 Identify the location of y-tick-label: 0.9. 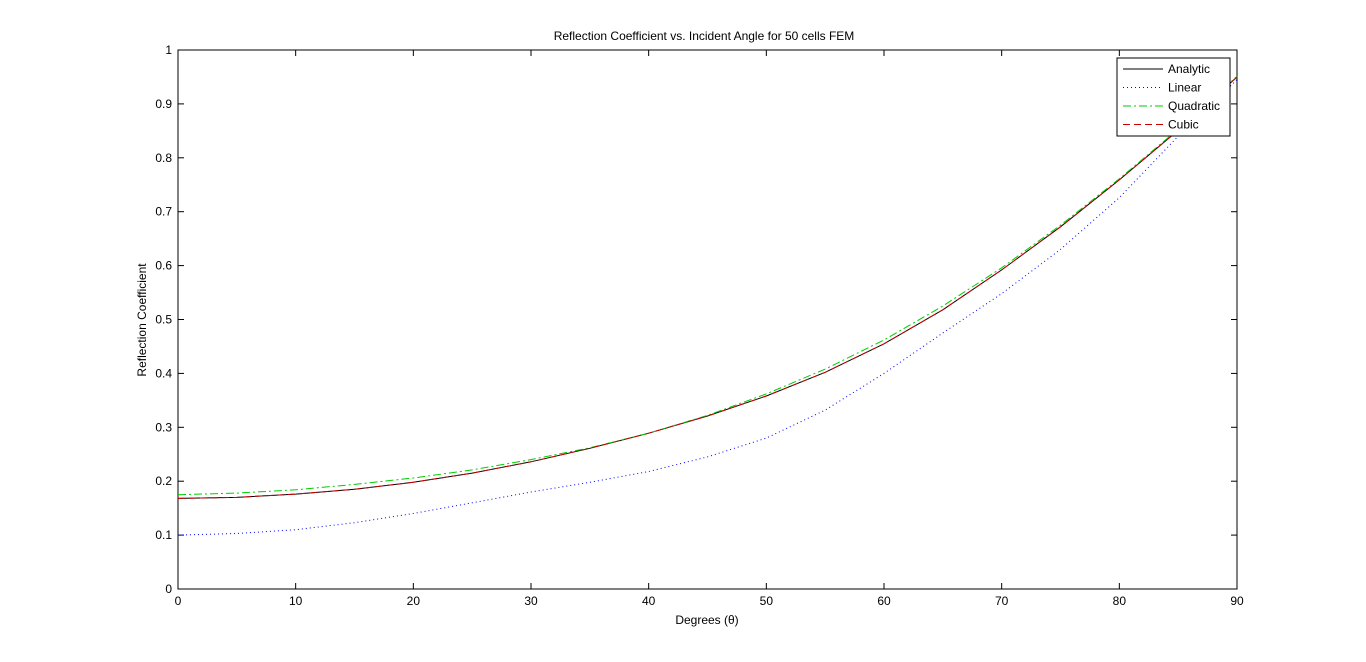
(163, 104).